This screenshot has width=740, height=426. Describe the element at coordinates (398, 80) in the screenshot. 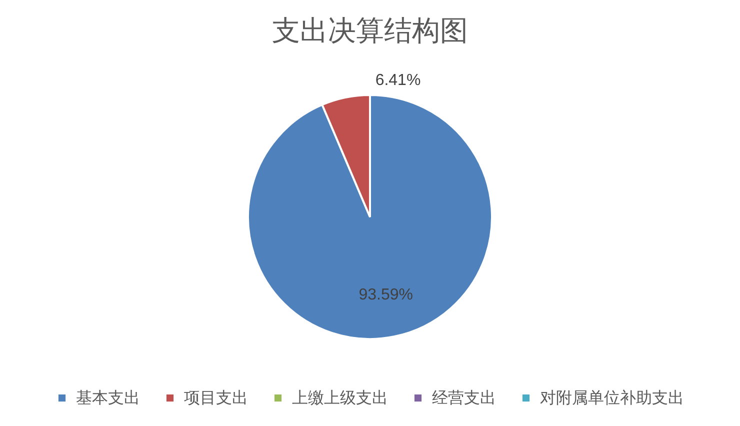

I see `data-label: 6.41%` at that location.